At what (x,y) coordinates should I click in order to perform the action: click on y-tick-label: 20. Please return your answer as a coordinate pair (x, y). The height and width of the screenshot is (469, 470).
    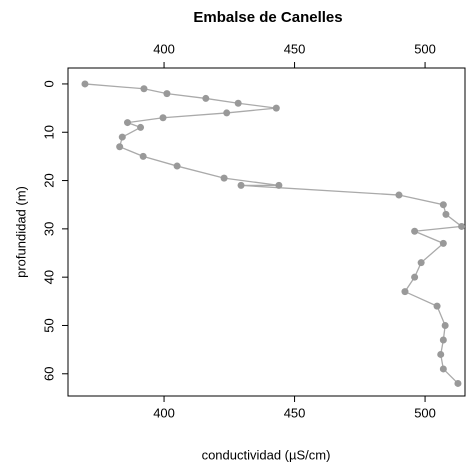
    Looking at the image, I should click on (48, 180).